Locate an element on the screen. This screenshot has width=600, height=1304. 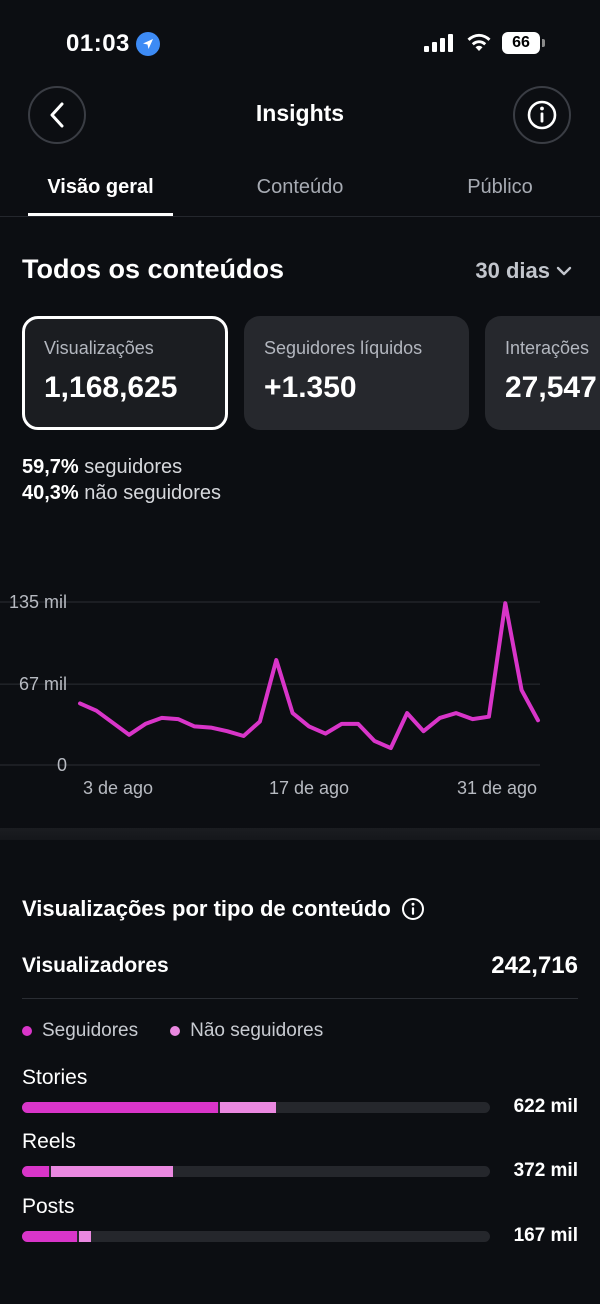
metric-value: 1,168,625 is located at coordinates (111, 387).